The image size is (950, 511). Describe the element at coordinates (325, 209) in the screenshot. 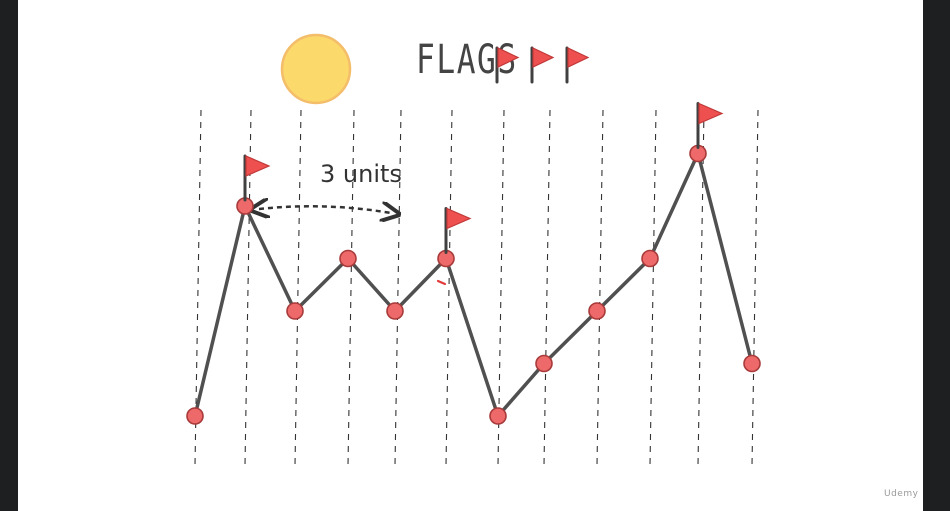

I see `distance-arrow` at that location.